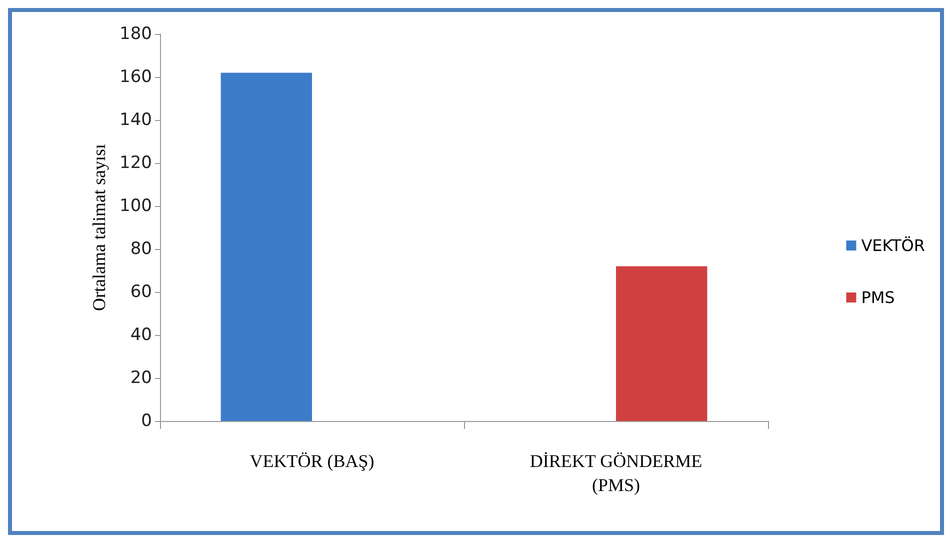 This screenshot has width=952, height=543. Describe the element at coordinates (141, 292) in the screenshot. I see `y-tick-label: 60` at that location.